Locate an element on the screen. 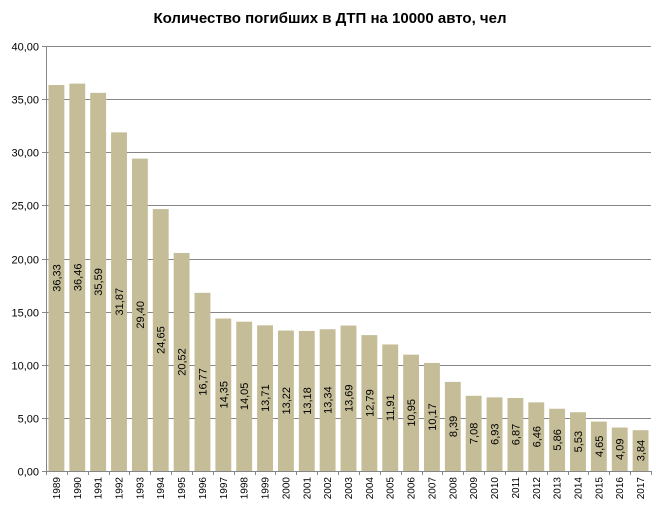  data-label: 6,93 is located at coordinates (496, 433).